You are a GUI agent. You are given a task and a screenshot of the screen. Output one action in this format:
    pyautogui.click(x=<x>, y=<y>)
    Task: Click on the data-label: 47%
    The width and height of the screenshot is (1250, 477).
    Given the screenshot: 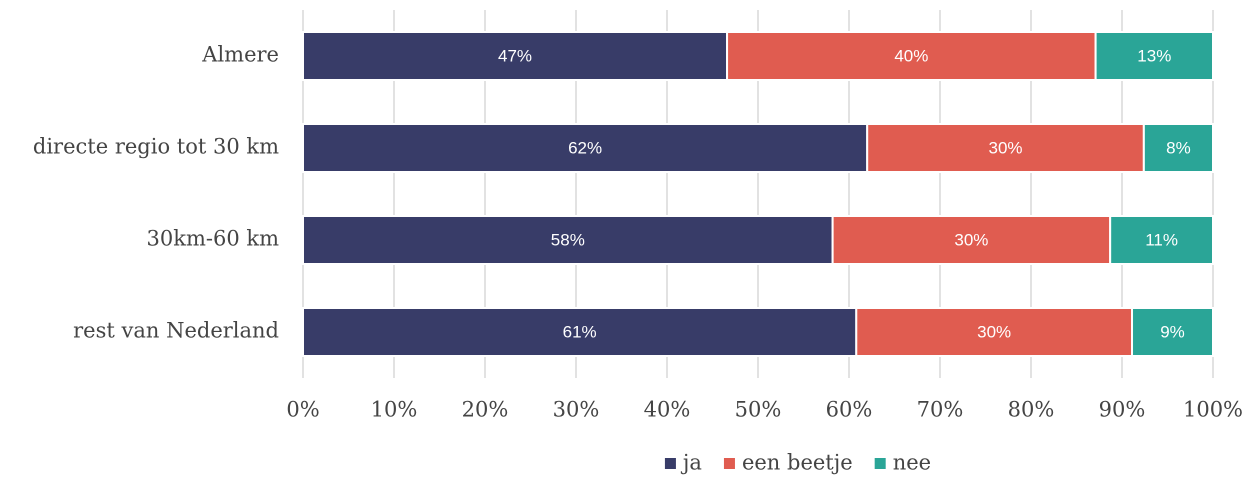 What is the action you would take?
    pyautogui.click(x=515, y=55)
    